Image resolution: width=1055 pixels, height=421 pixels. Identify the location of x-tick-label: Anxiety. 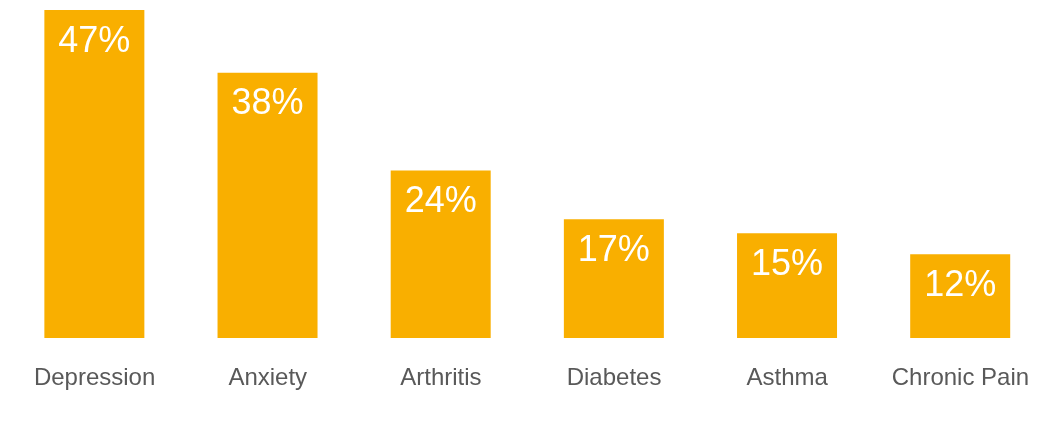
(268, 377).